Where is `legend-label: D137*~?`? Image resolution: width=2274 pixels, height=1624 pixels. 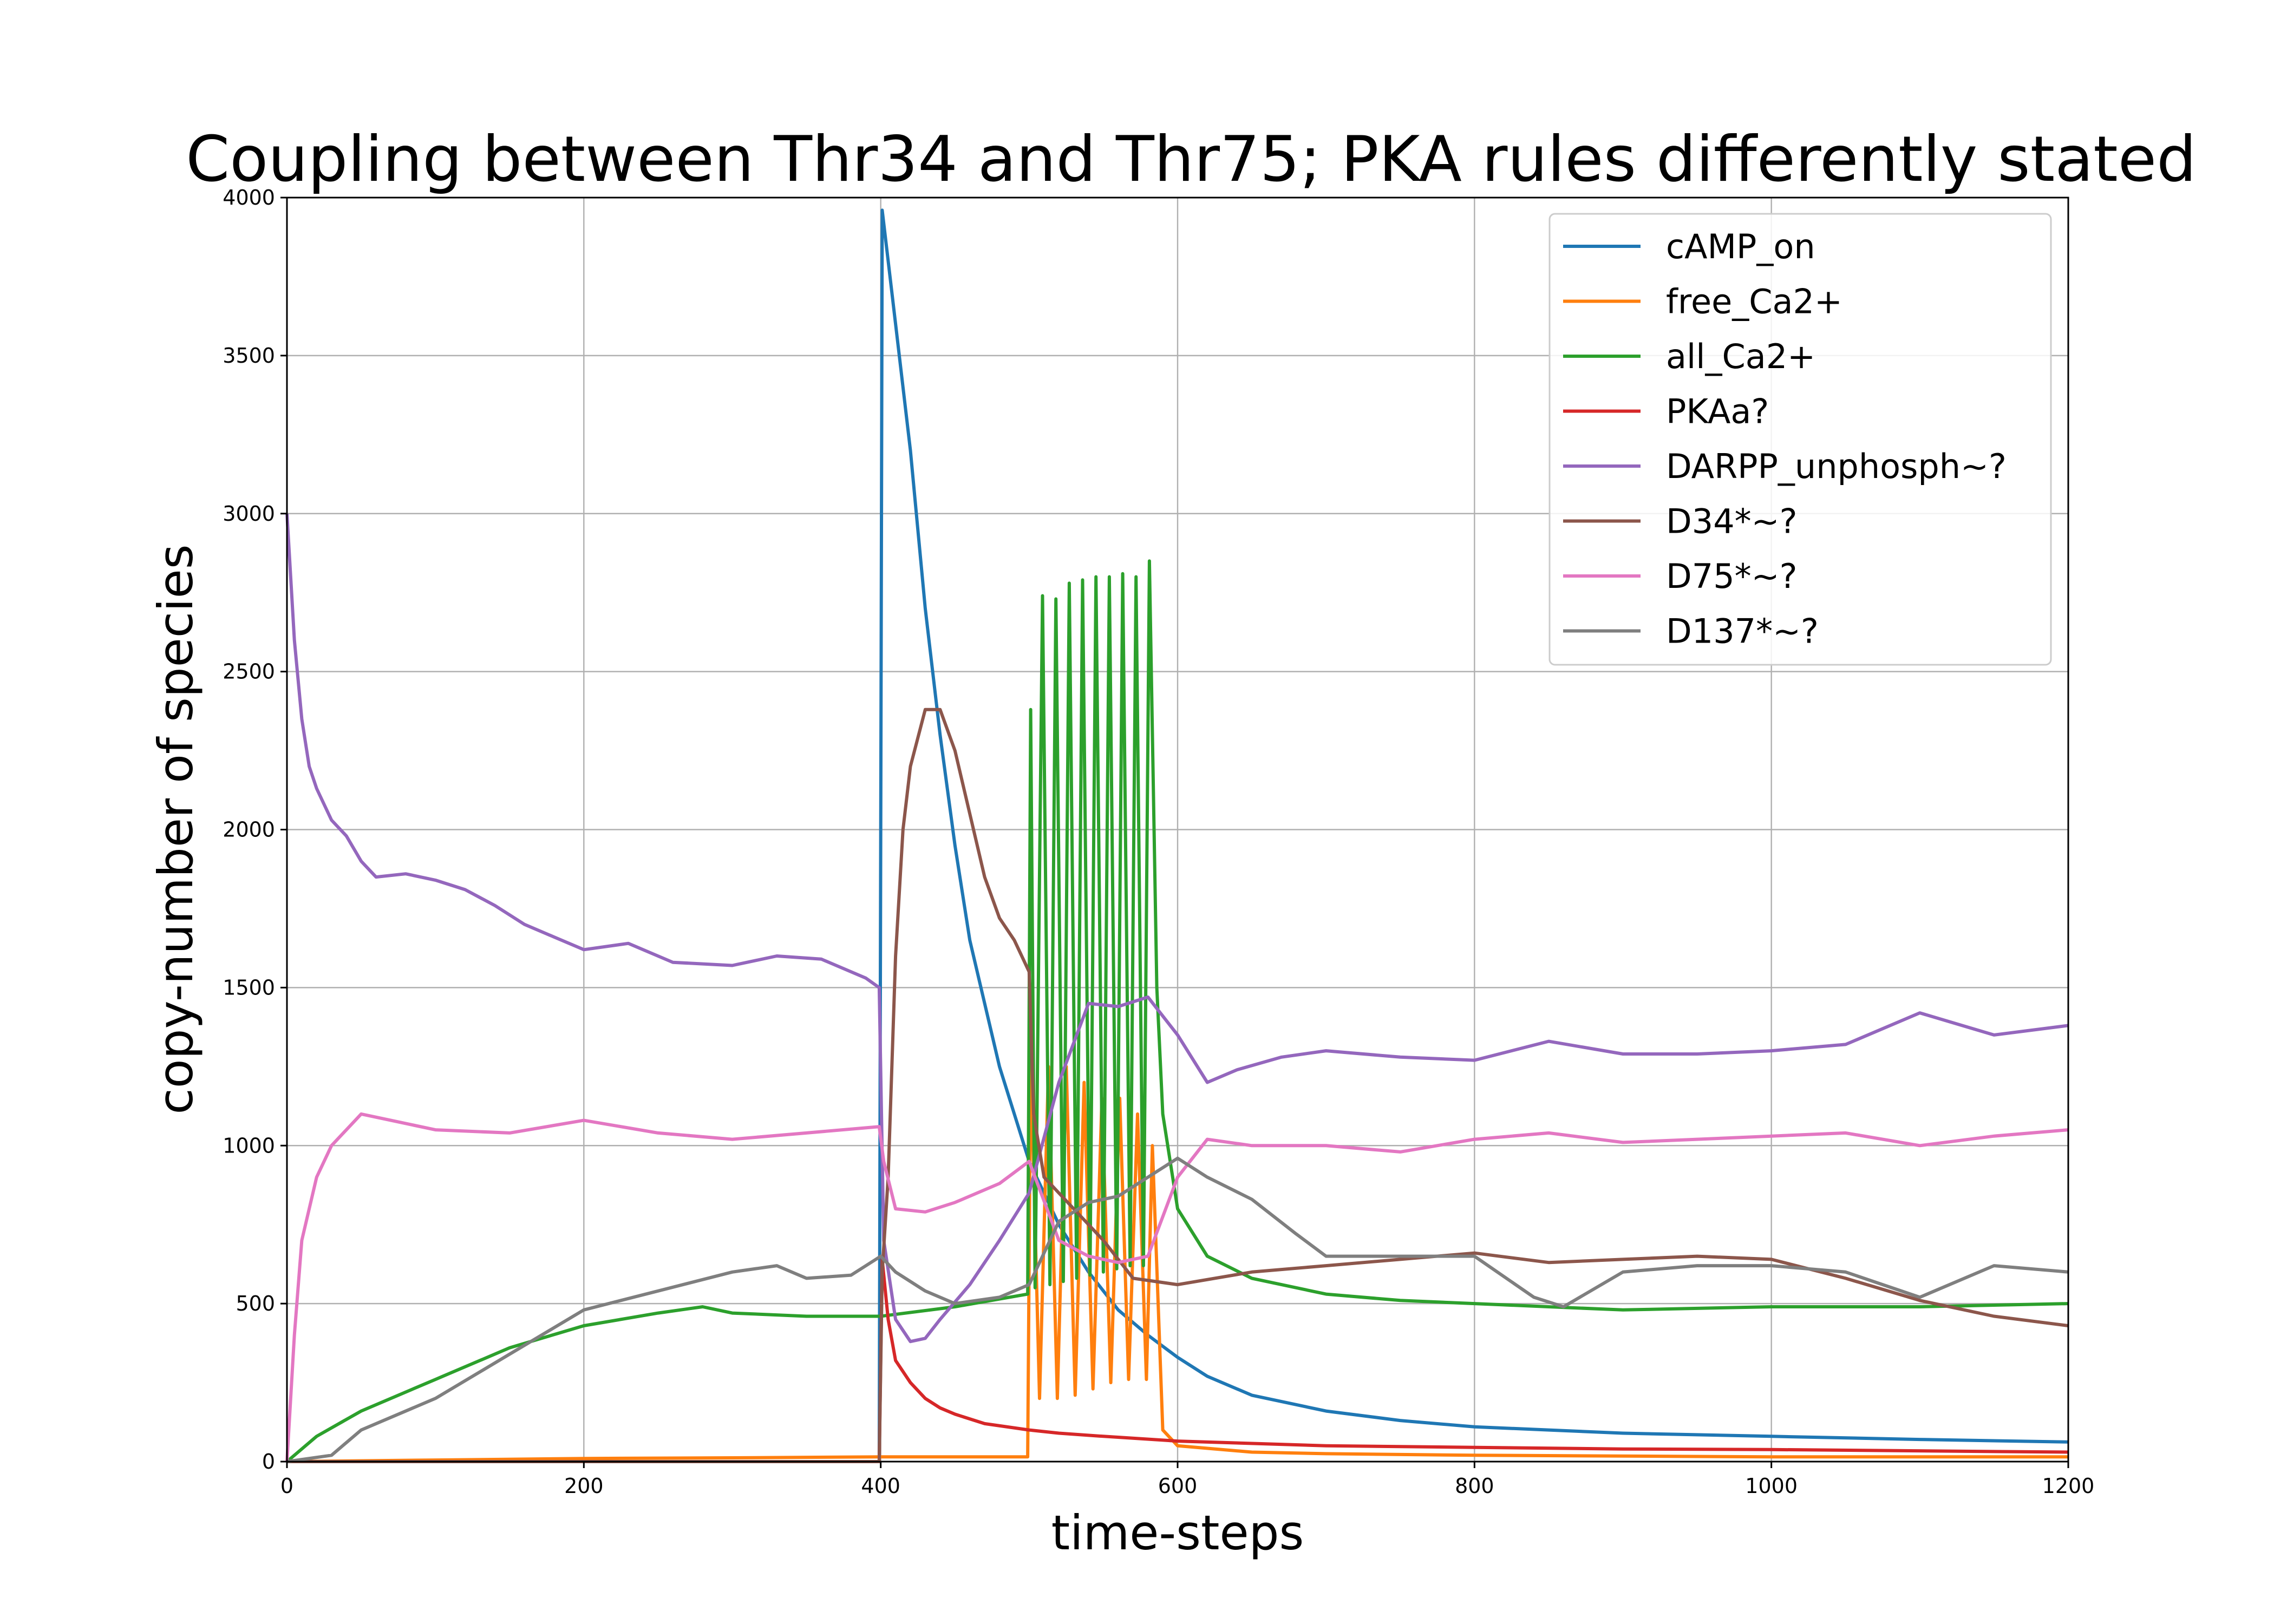
legend-label: D137*~? is located at coordinates (1743, 631).